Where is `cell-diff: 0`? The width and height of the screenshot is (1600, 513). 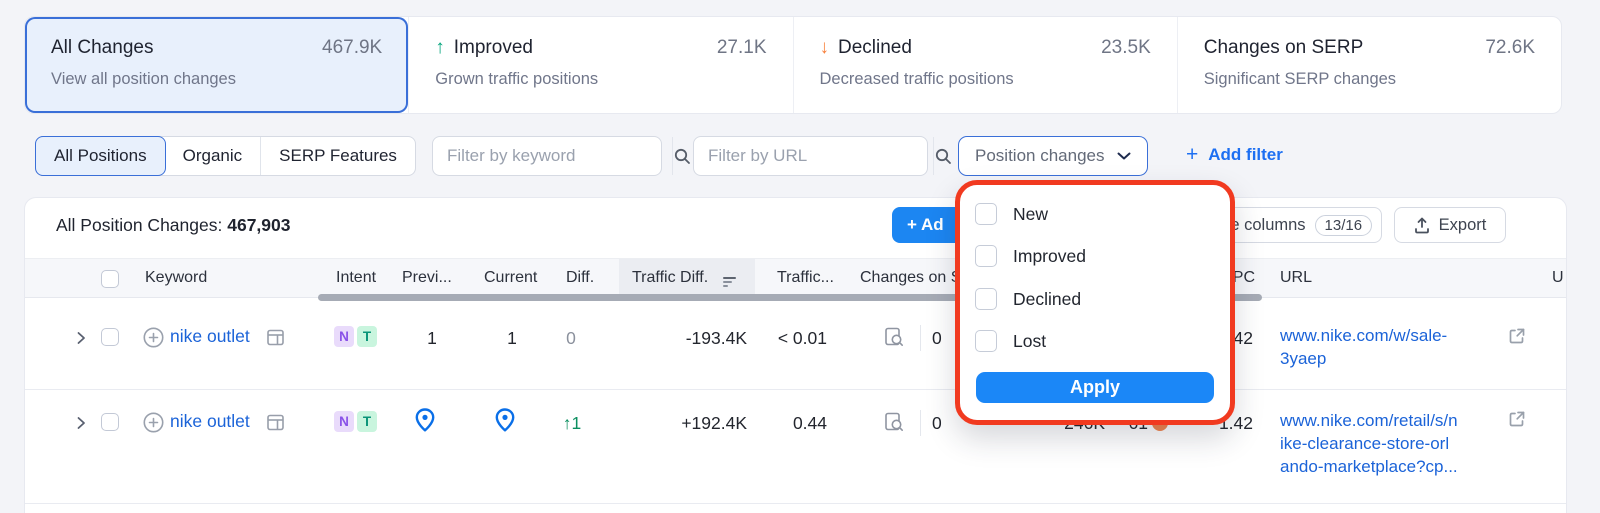 cell-diff: 0 is located at coordinates (571, 338).